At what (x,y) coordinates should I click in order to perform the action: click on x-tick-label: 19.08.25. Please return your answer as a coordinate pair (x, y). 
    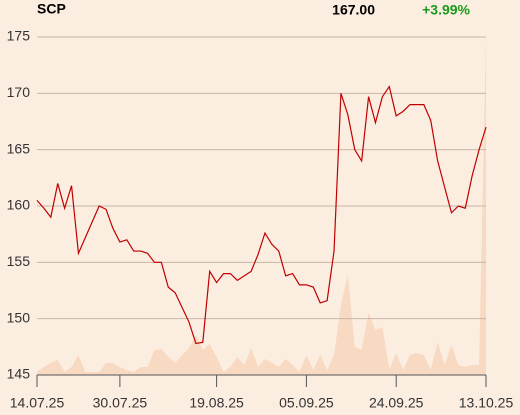
    Looking at the image, I should click on (216, 403).